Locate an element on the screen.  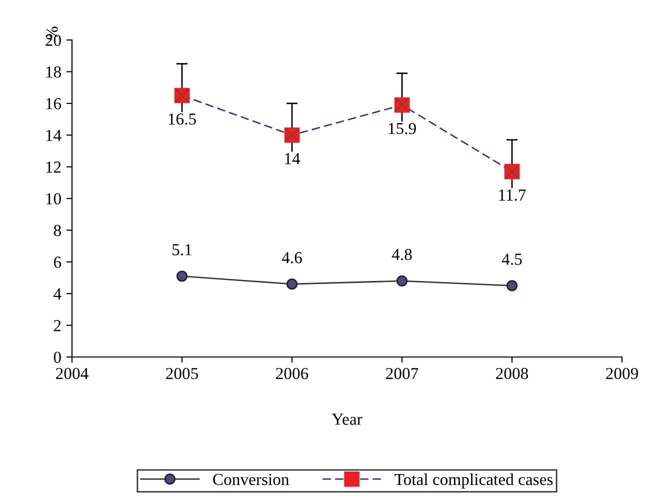
x-tick-label: 2008 is located at coordinates (512, 374).